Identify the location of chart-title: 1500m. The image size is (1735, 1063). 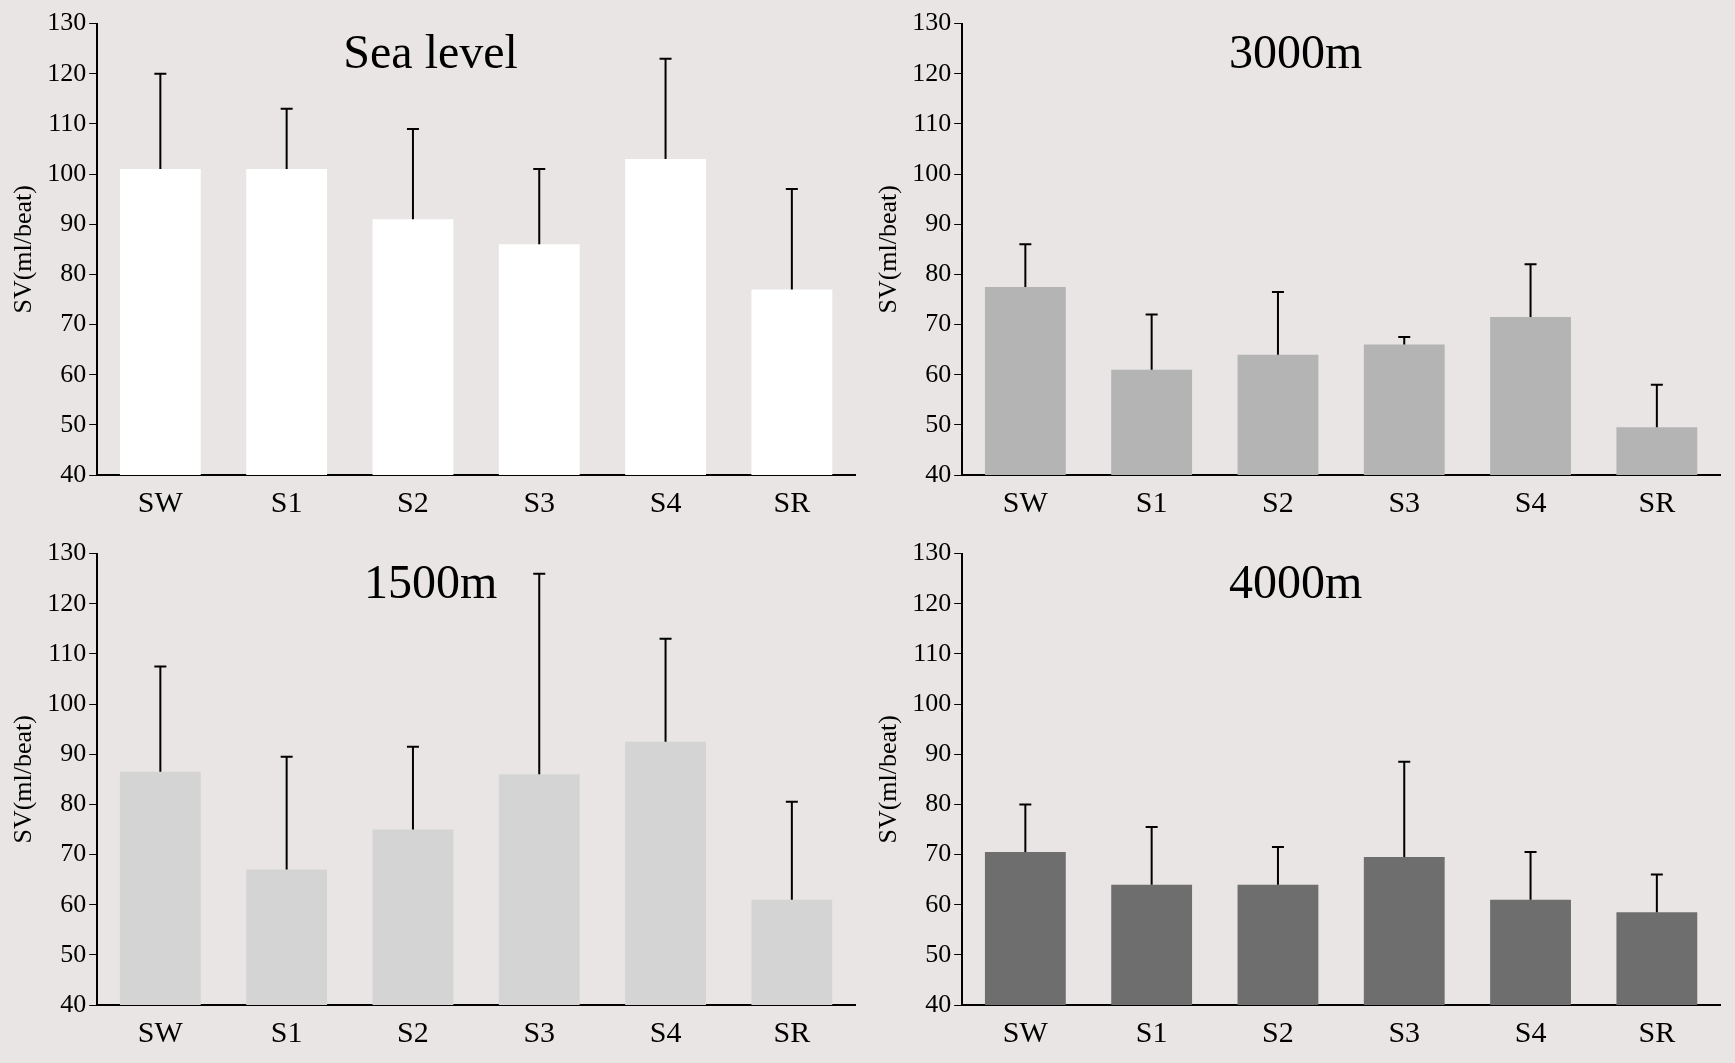
(430, 582).